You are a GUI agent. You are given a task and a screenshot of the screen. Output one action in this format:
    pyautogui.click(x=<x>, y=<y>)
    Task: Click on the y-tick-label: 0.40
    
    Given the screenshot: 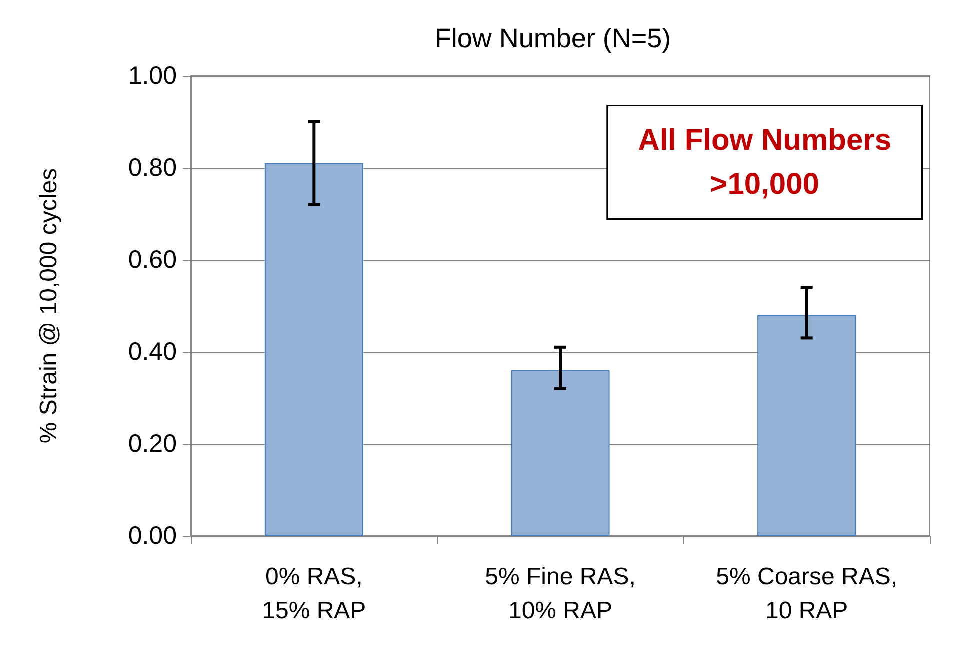 What is the action you would take?
    pyautogui.click(x=152, y=352)
    